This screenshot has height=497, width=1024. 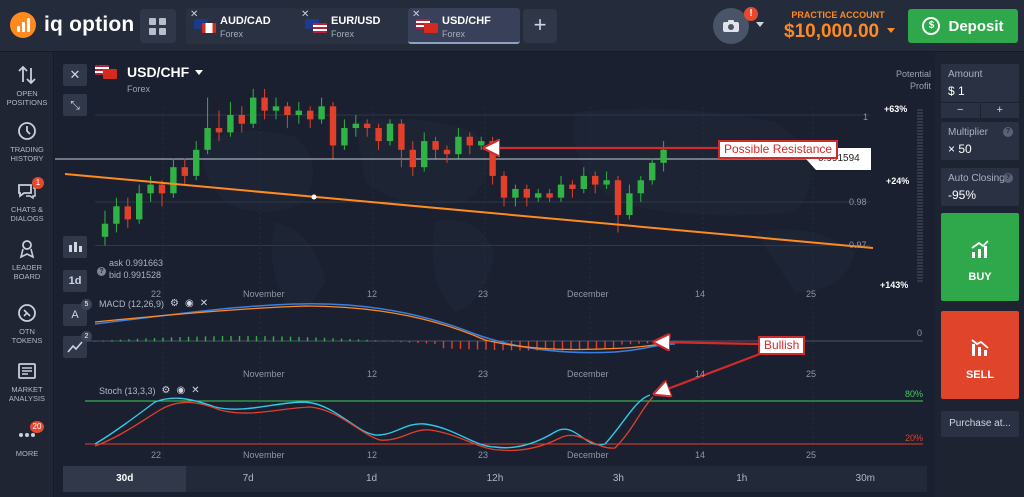 What do you see at coordinates (980, 355) in the screenshot?
I see `sell-button: SELL` at bounding box center [980, 355].